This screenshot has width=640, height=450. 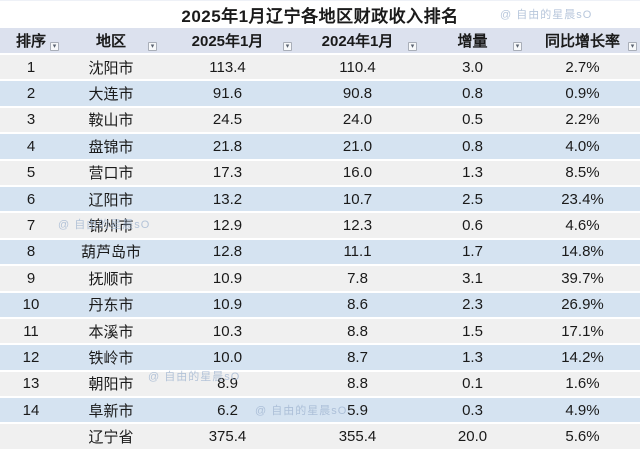 What do you see at coordinates (111, 358) in the screenshot?
I see `region-cell: 铁岭市` at bounding box center [111, 358].